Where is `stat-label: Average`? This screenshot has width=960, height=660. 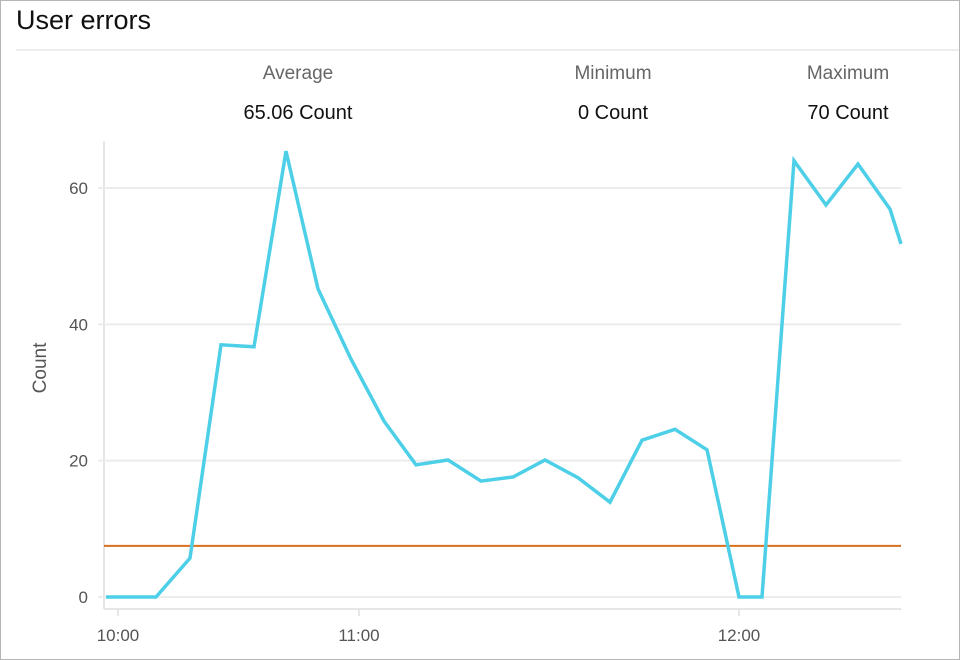 stat-label: Average is located at coordinates (298, 73).